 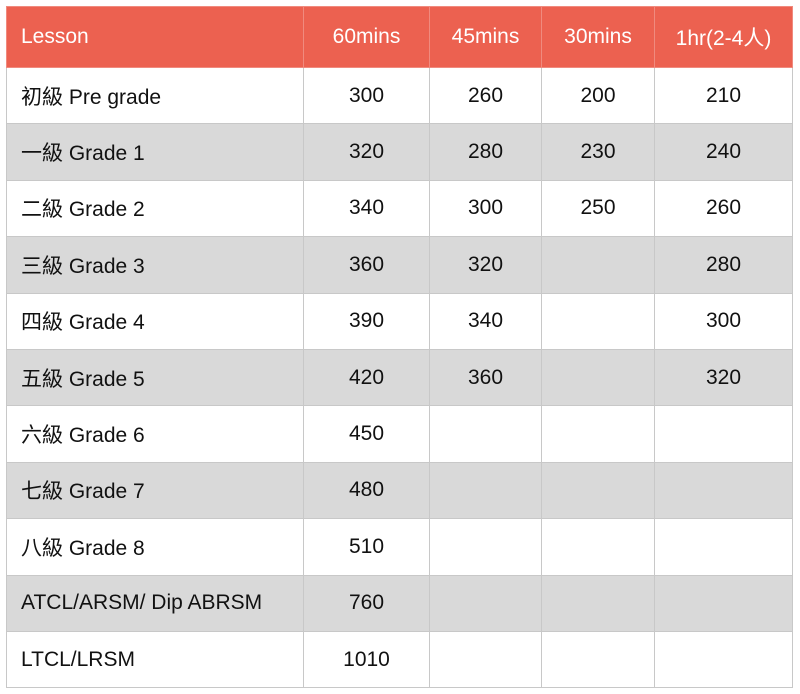 What do you see at coordinates (366, 490) in the screenshot?
I see `price-cell: 480` at bounding box center [366, 490].